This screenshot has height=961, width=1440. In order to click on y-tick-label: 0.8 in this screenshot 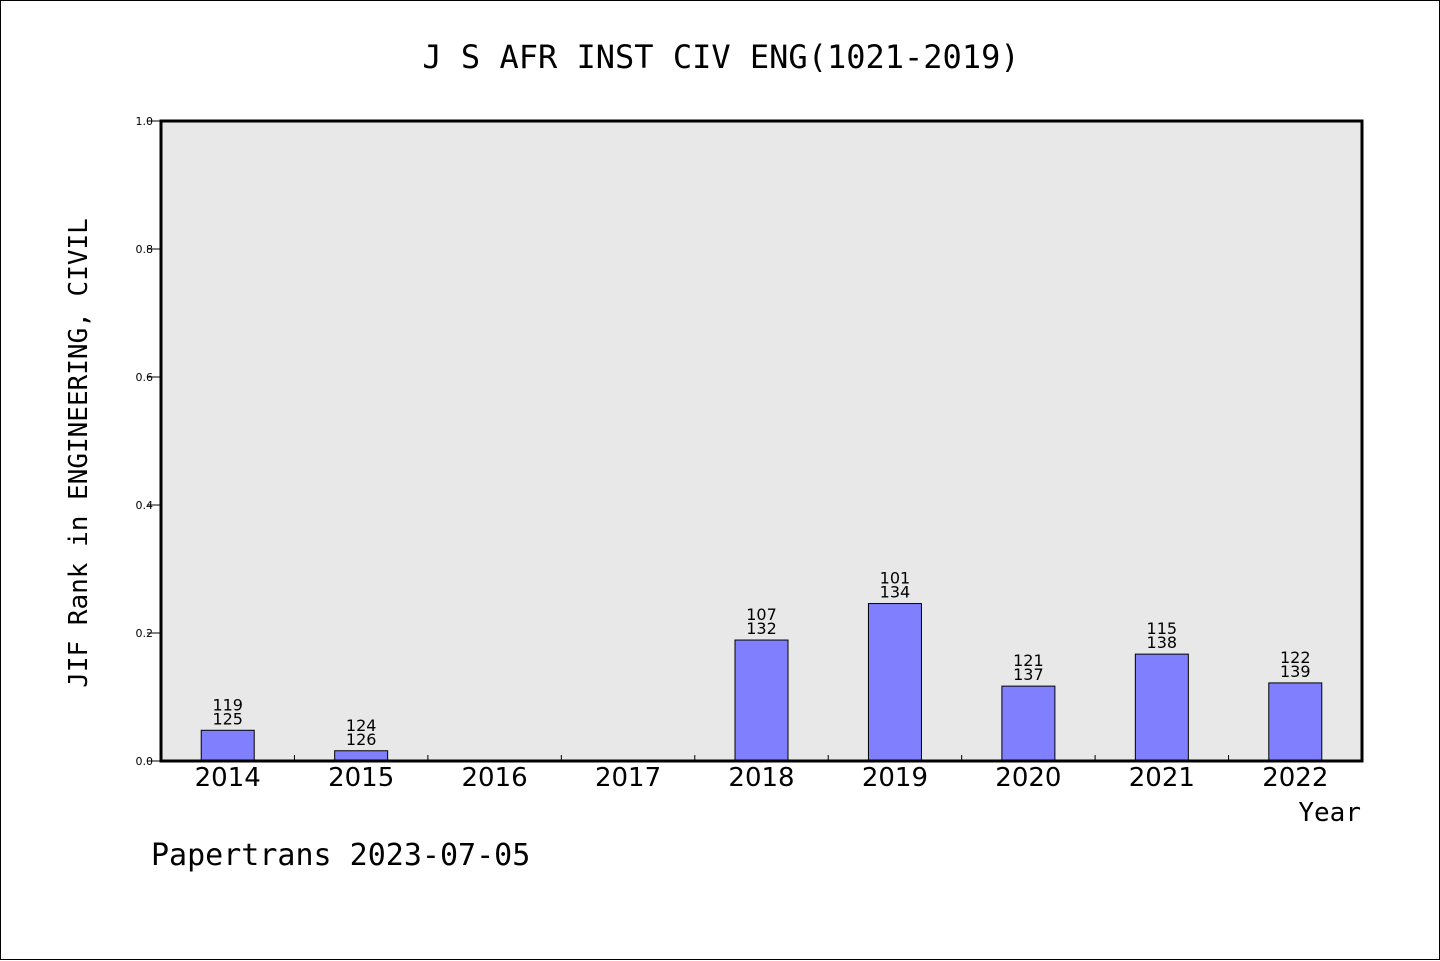, I will do `click(145, 249)`.